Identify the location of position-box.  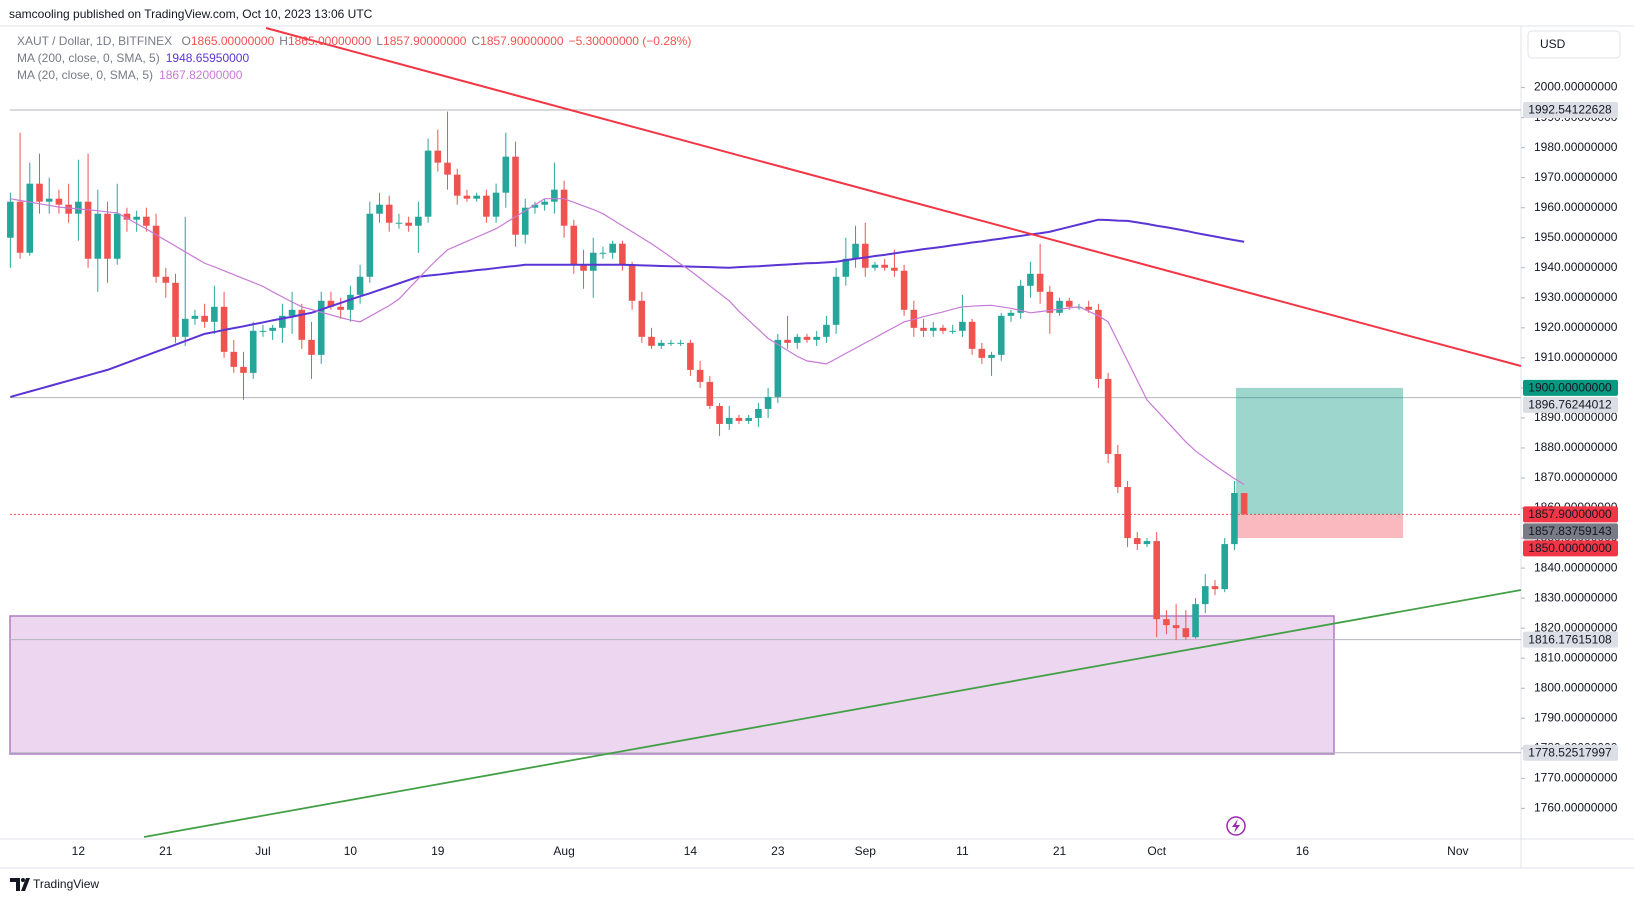
(1319, 463).